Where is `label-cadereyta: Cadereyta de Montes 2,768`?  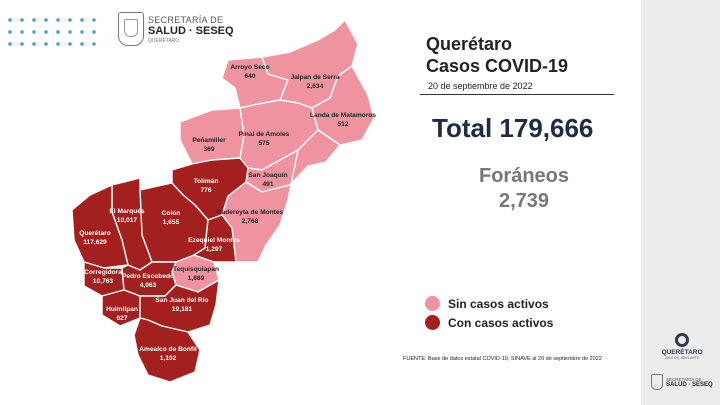
label-cadereyta: Cadereyta de Montes 2,768 is located at coordinates (250, 217).